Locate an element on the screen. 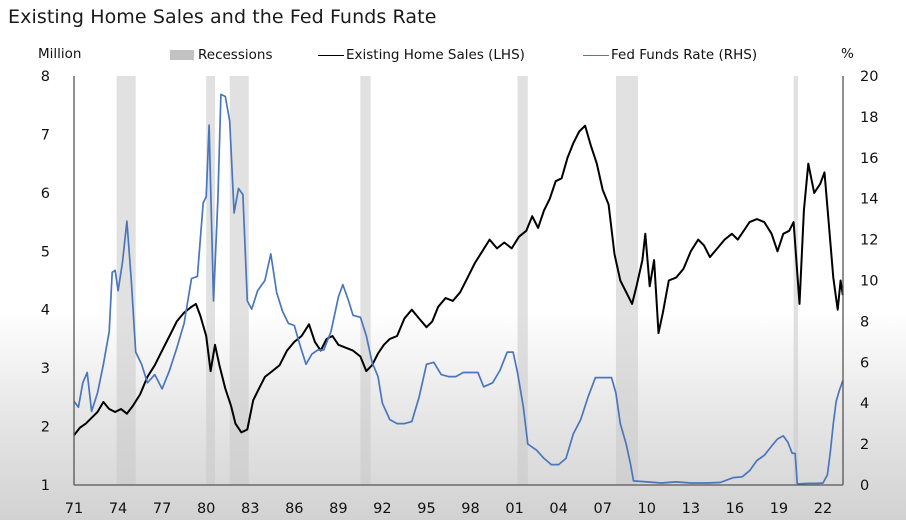 This screenshot has height=520, width=906. right-y-tick-label: 20 is located at coordinates (869, 77).